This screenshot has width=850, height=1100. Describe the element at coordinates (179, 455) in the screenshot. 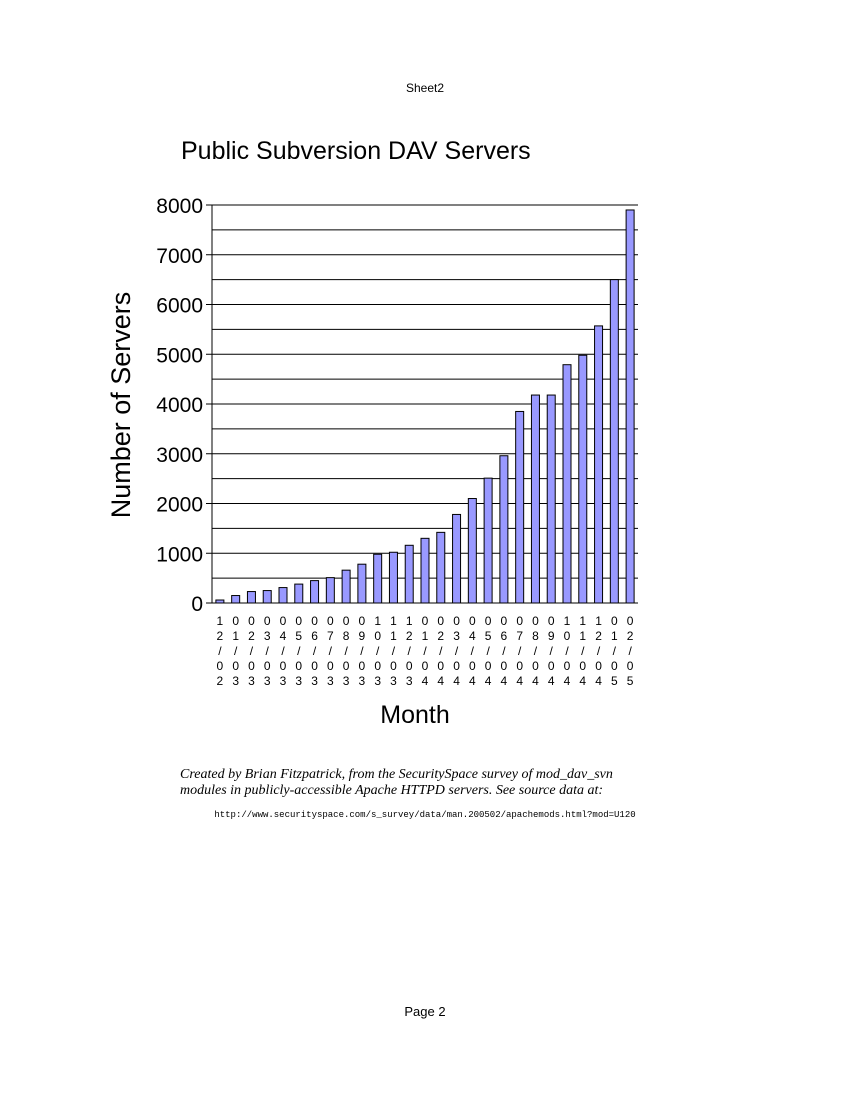

I see `y-tick-label: 3000` at that location.